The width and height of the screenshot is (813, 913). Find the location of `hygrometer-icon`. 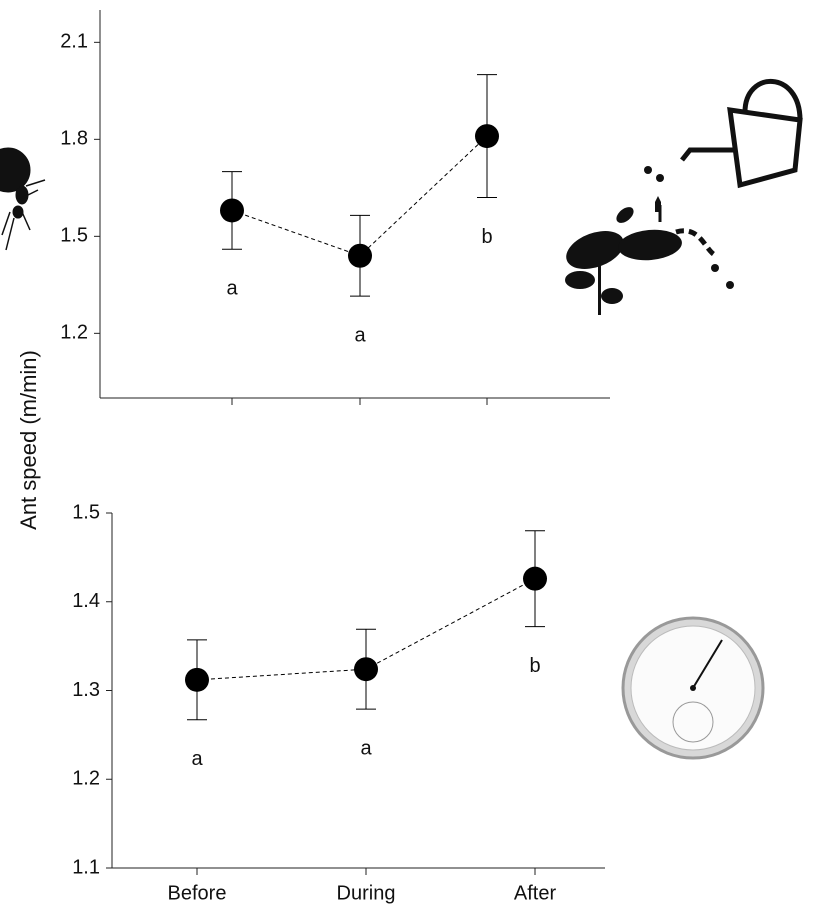

hygrometer-icon is located at coordinates (693, 688).